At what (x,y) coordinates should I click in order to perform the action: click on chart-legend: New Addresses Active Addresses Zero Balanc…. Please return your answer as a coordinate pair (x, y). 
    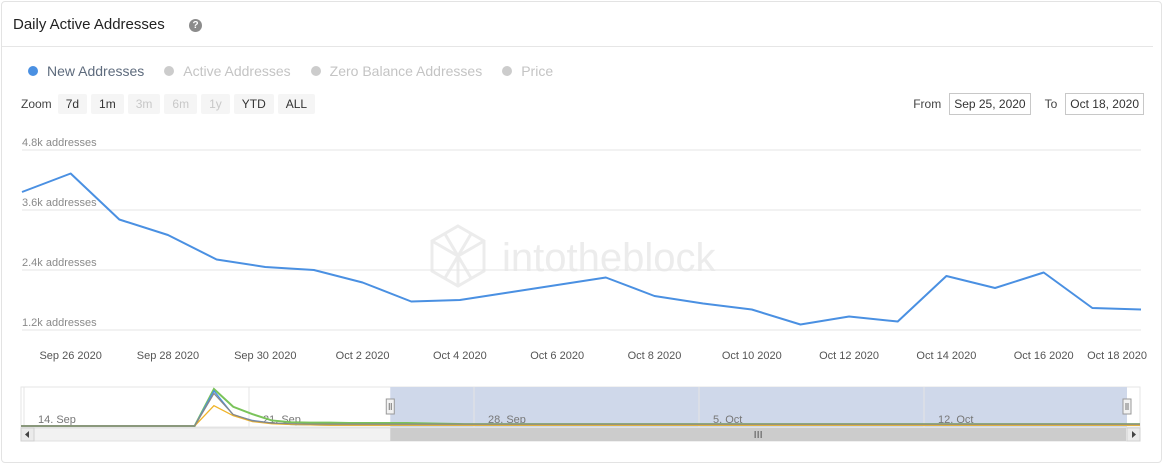
    Looking at the image, I should click on (300, 71).